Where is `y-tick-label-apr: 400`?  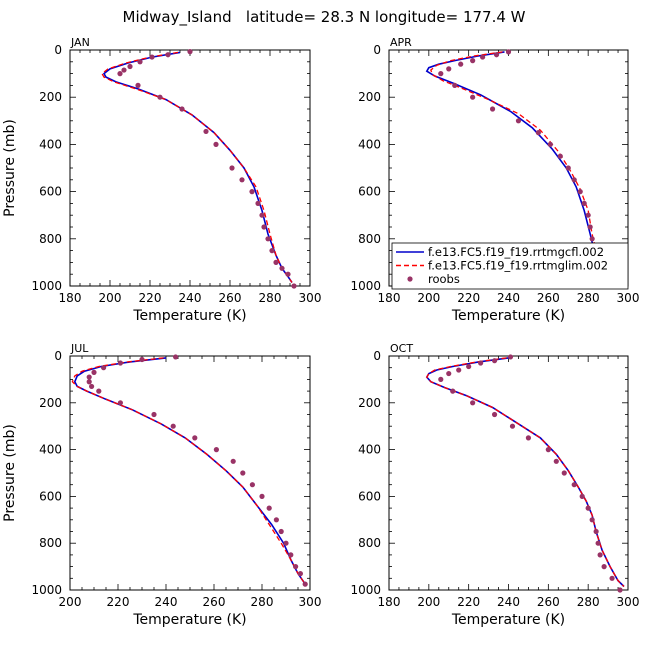
y-tick-label-apr: 400 is located at coordinates (369, 144).